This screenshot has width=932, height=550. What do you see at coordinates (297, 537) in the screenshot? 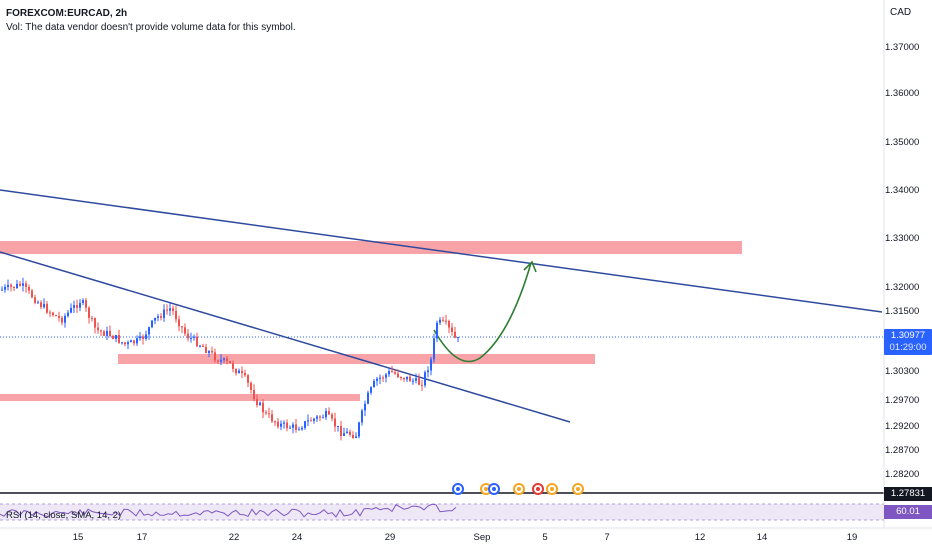
I see `time-tick: 24` at bounding box center [297, 537].